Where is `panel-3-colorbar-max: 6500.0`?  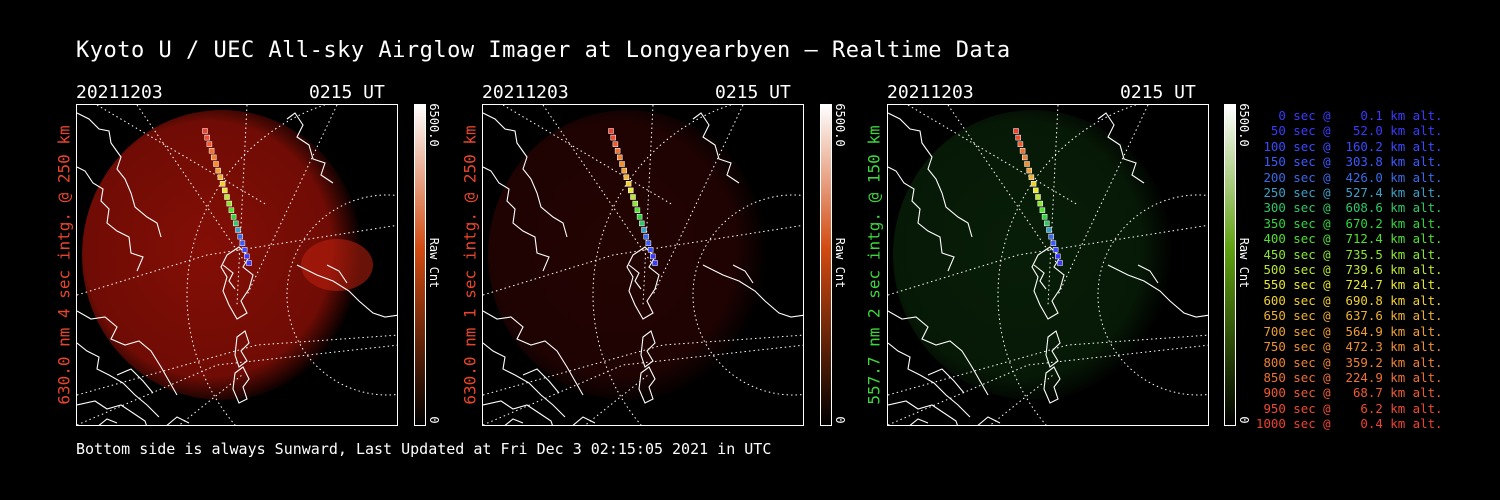 panel-3-colorbar-max: 6500.0 is located at coordinates (1244, 125).